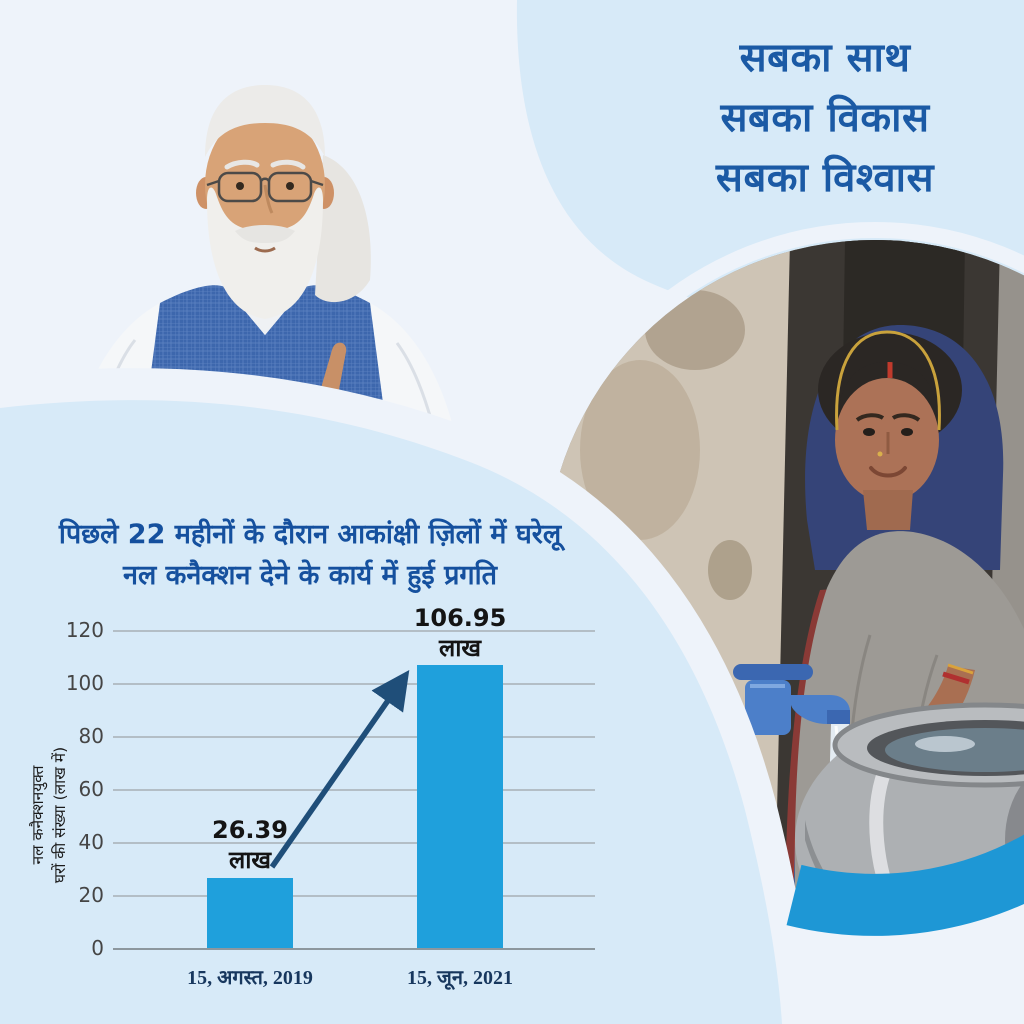  I want to click on ytick-0: 0, so click(97, 948).